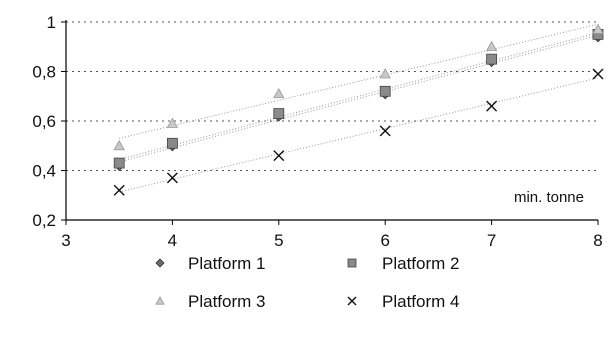 Image resolution: width=612 pixels, height=340 pixels. What do you see at coordinates (307, 282) in the screenshot?
I see `legend: Platform 1 Platform 2 Platform 3 Platform 4` at bounding box center [307, 282].